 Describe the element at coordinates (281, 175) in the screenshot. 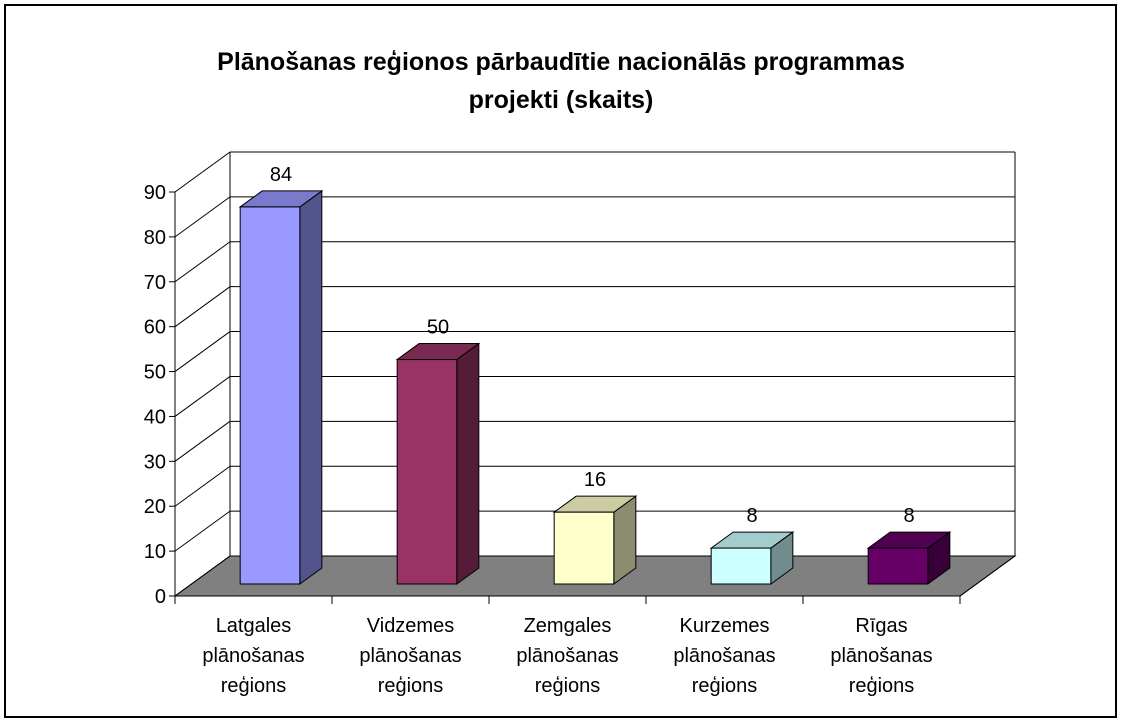

I see `value-label: 84` at that location.